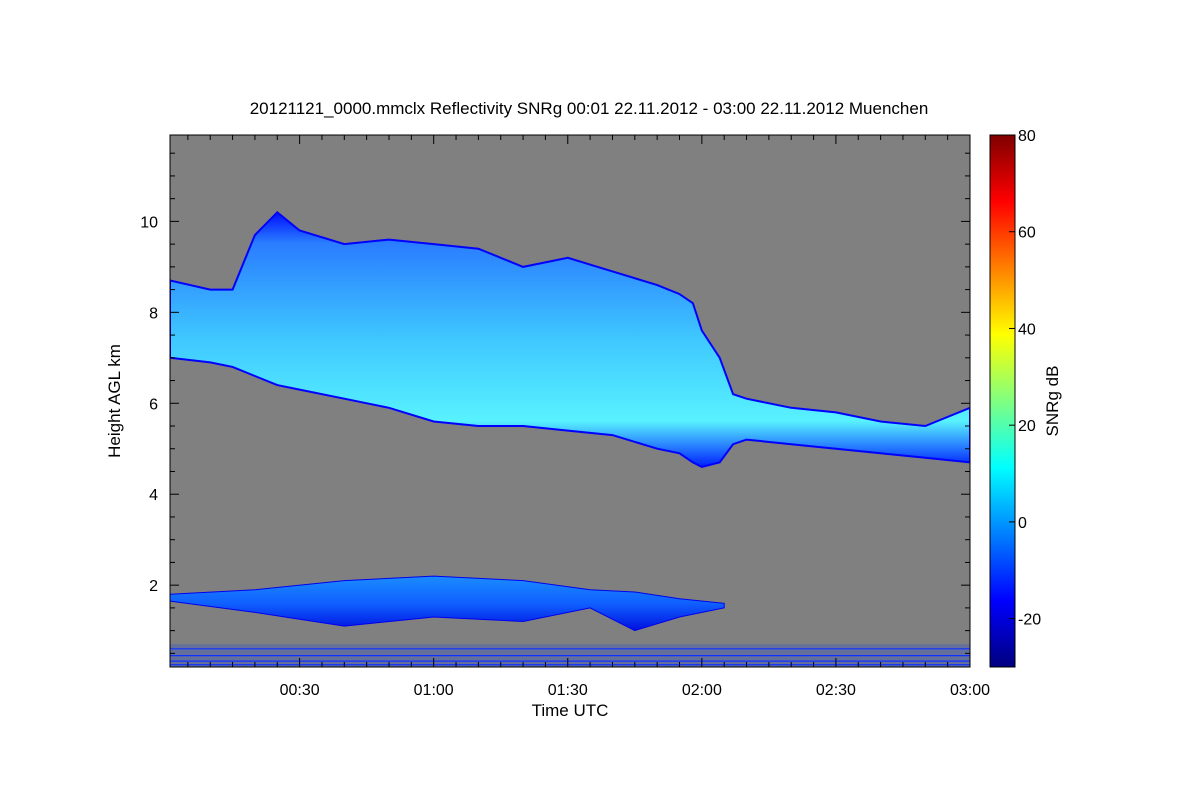 The width and height of the screenshot is (1200, 800). What do you see at coordinates (1027, 329) in the screenshot?
I see `colorbar-tick-label: 40` at bounding box center [1027, 329].